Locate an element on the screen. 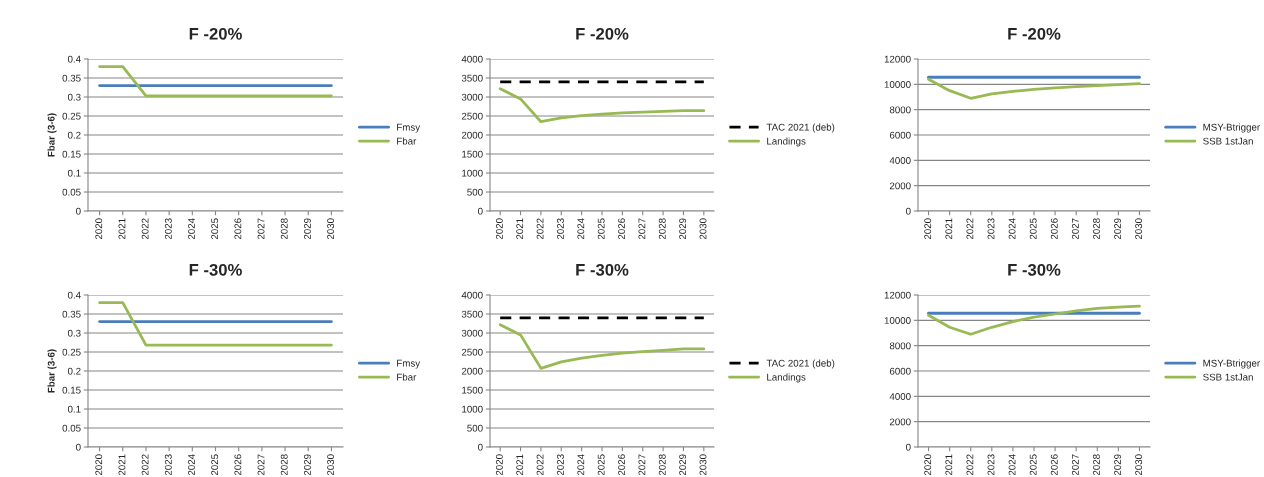  legend-label: MSY-Btrigger is located at coordinates (1231, 364).